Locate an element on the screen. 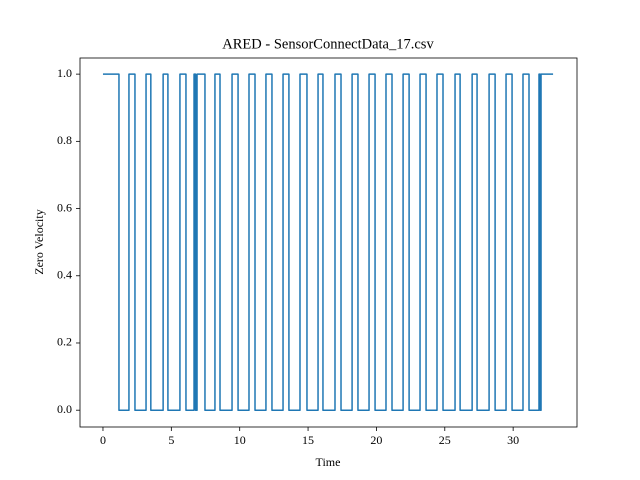 The image size is (640, 480). y-tick-label: 0.6 is located at coordinates (64, 207).